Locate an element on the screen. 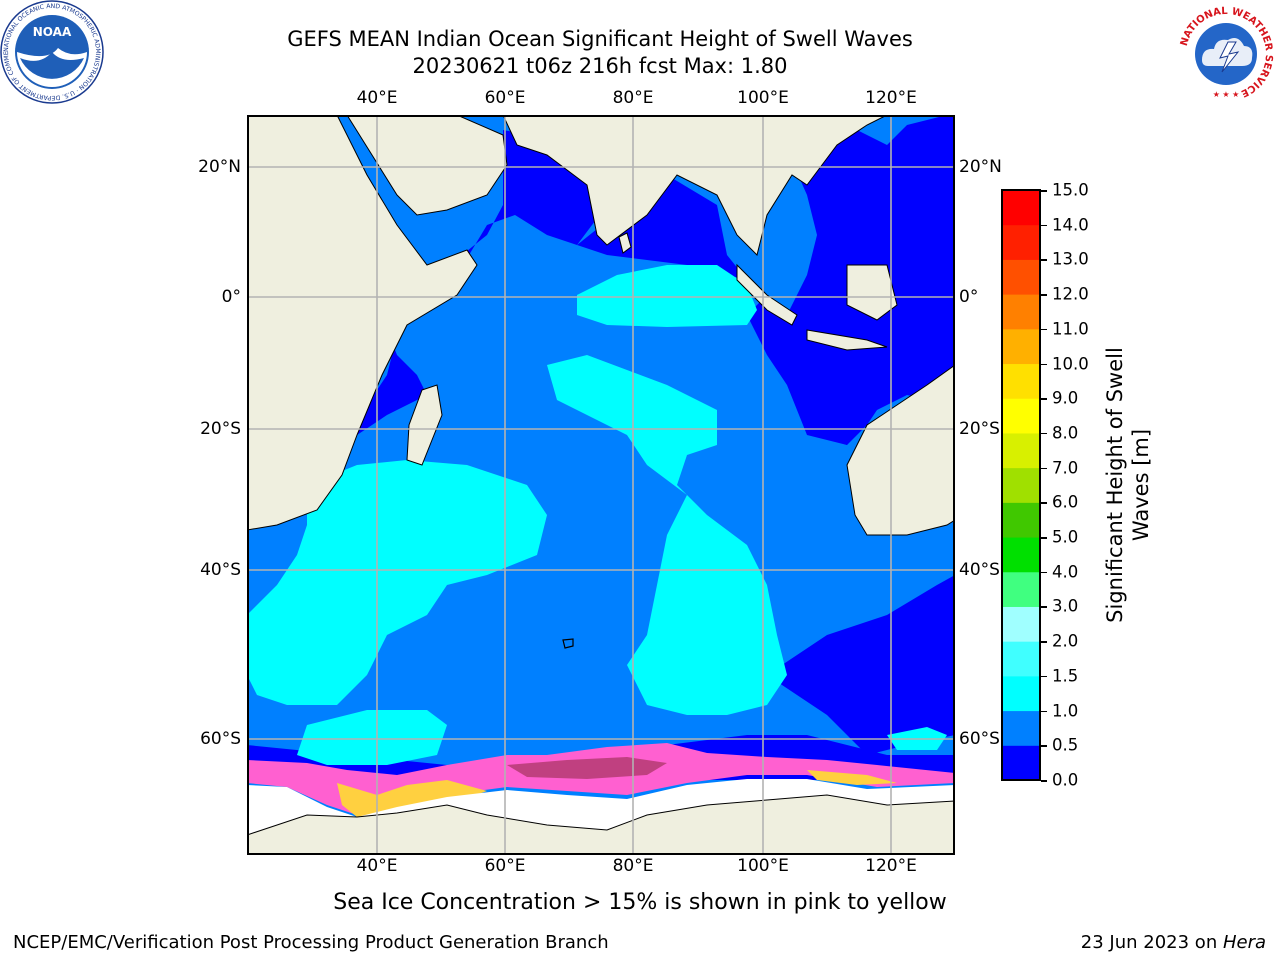 This screenshot has width=1280, height=960. lon-tick-bottom: 40°E is located at coordinates (377, 866).